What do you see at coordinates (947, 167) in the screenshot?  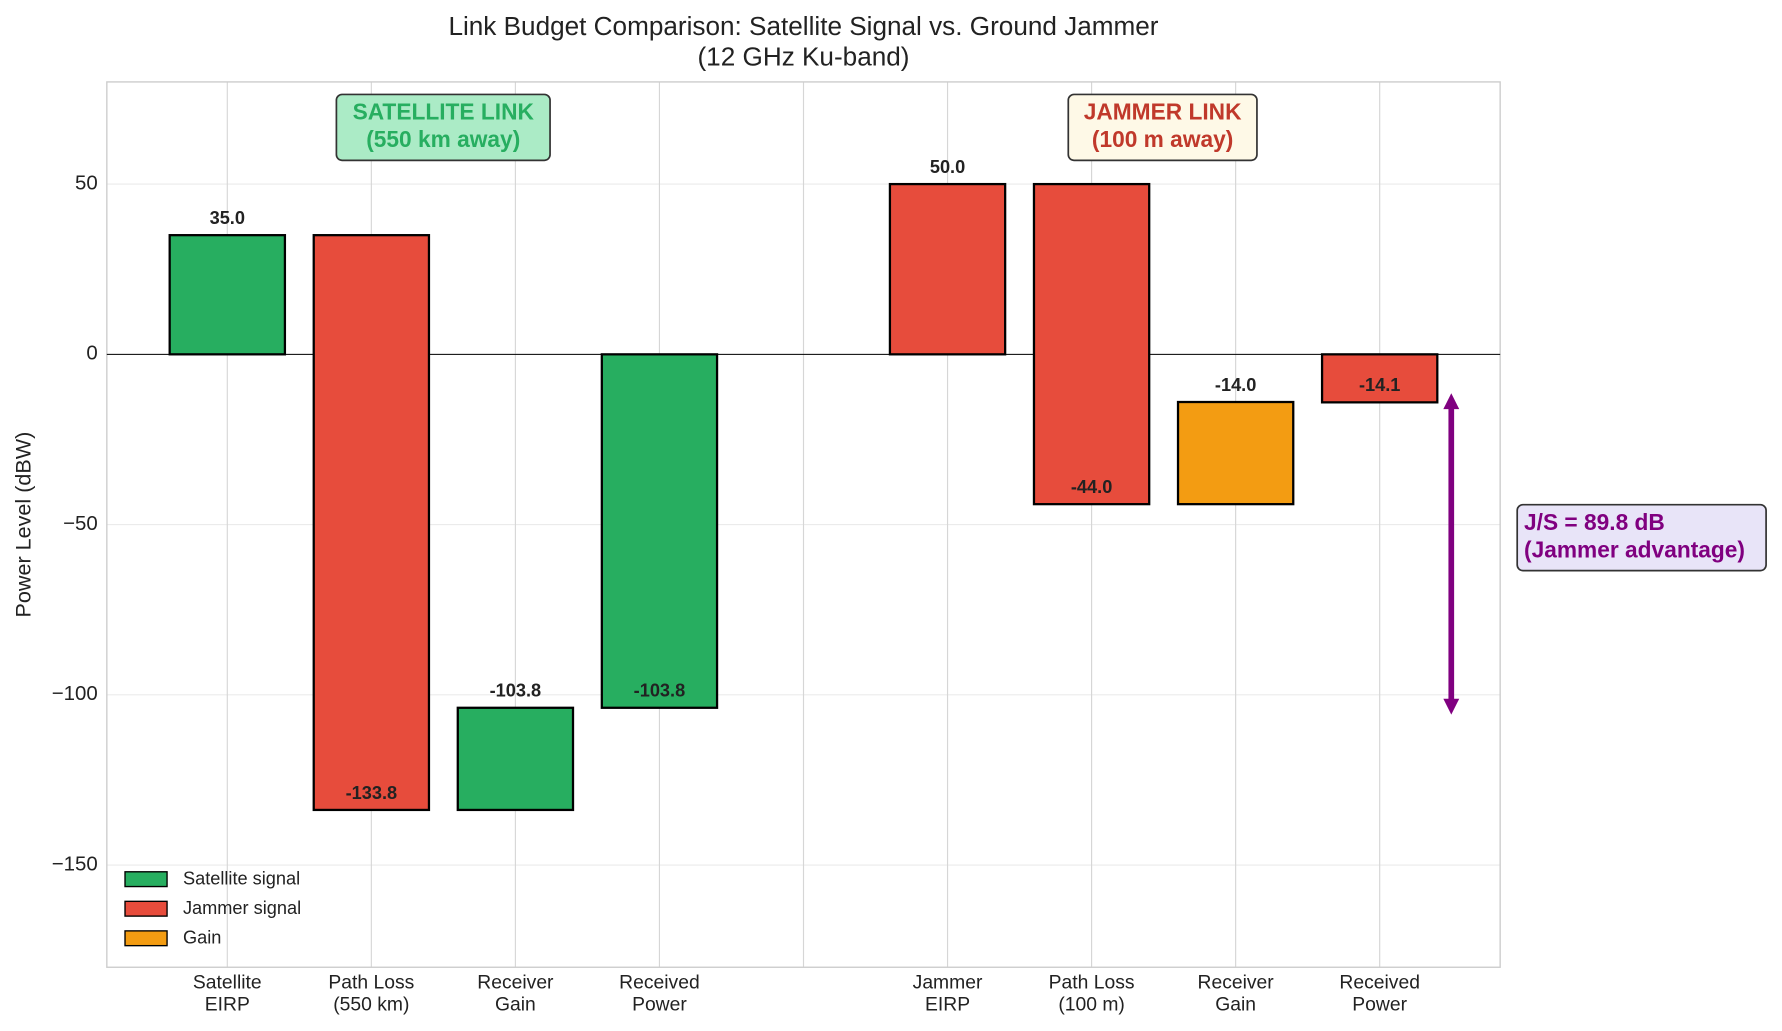 I see `value-label: 50.0` at bounding box center [947, 167].